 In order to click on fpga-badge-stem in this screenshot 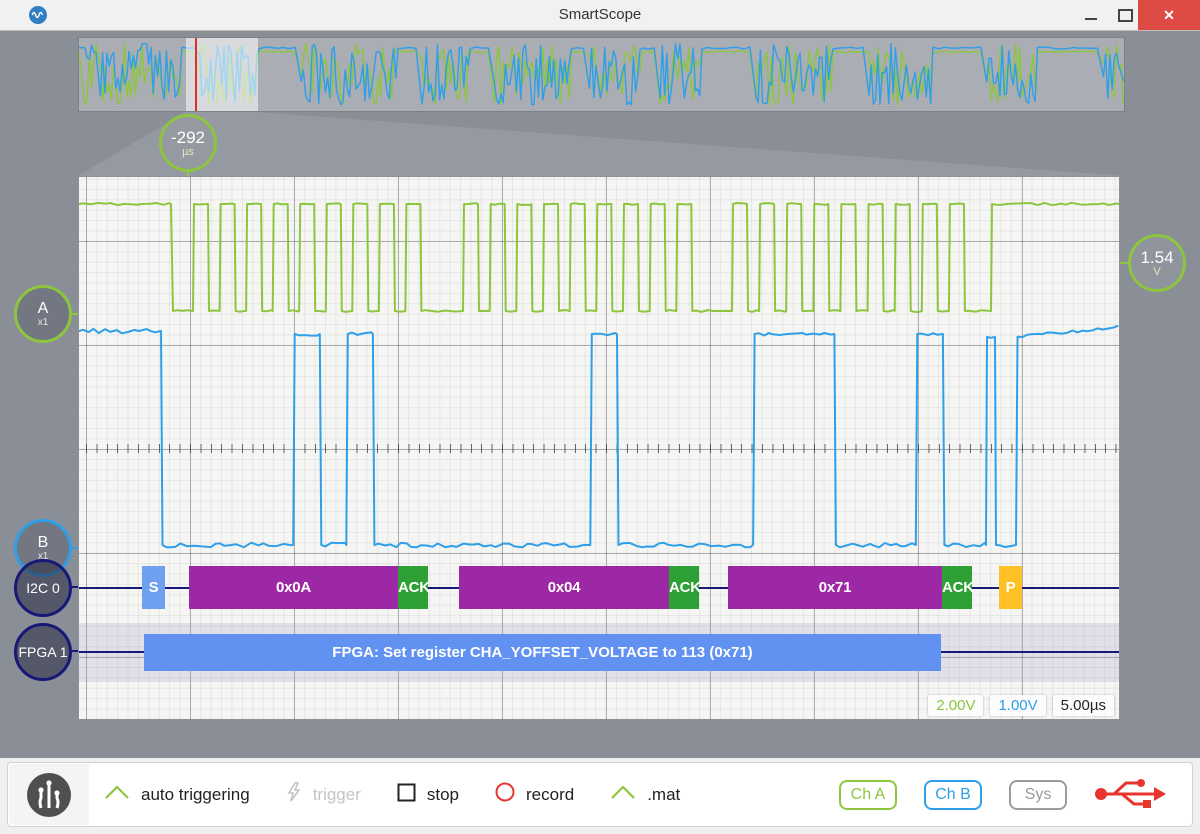, I will do `click(74, 651)`.